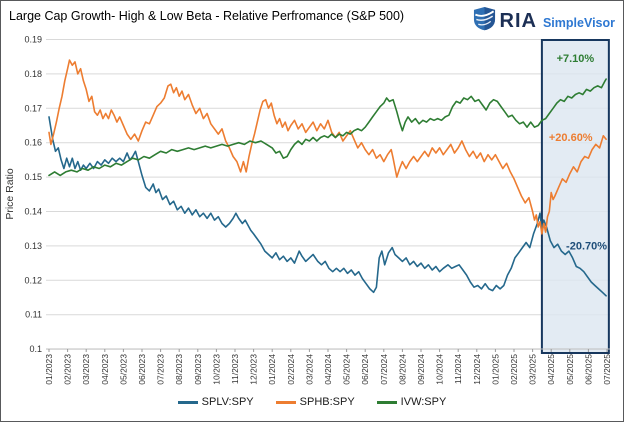 This screenshot has width=624, height=422. I want to click on x-tick-label: 01/2025, so click(495, 369).